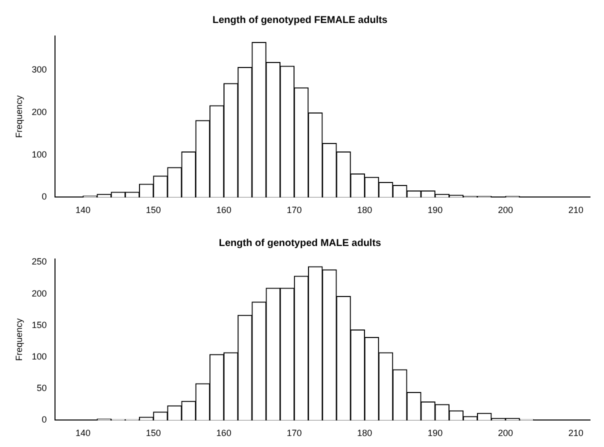 The height and width of the screenshot is (447, 604). I want to click on chart-title: Length of genotyped FEMALE adults, so click(300, 20).